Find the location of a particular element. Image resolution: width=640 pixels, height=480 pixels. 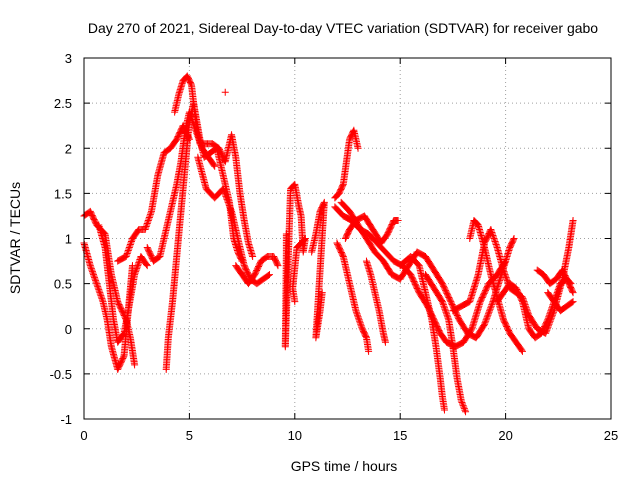

y-tick-label: 3 is located at coordinates (68, 58).